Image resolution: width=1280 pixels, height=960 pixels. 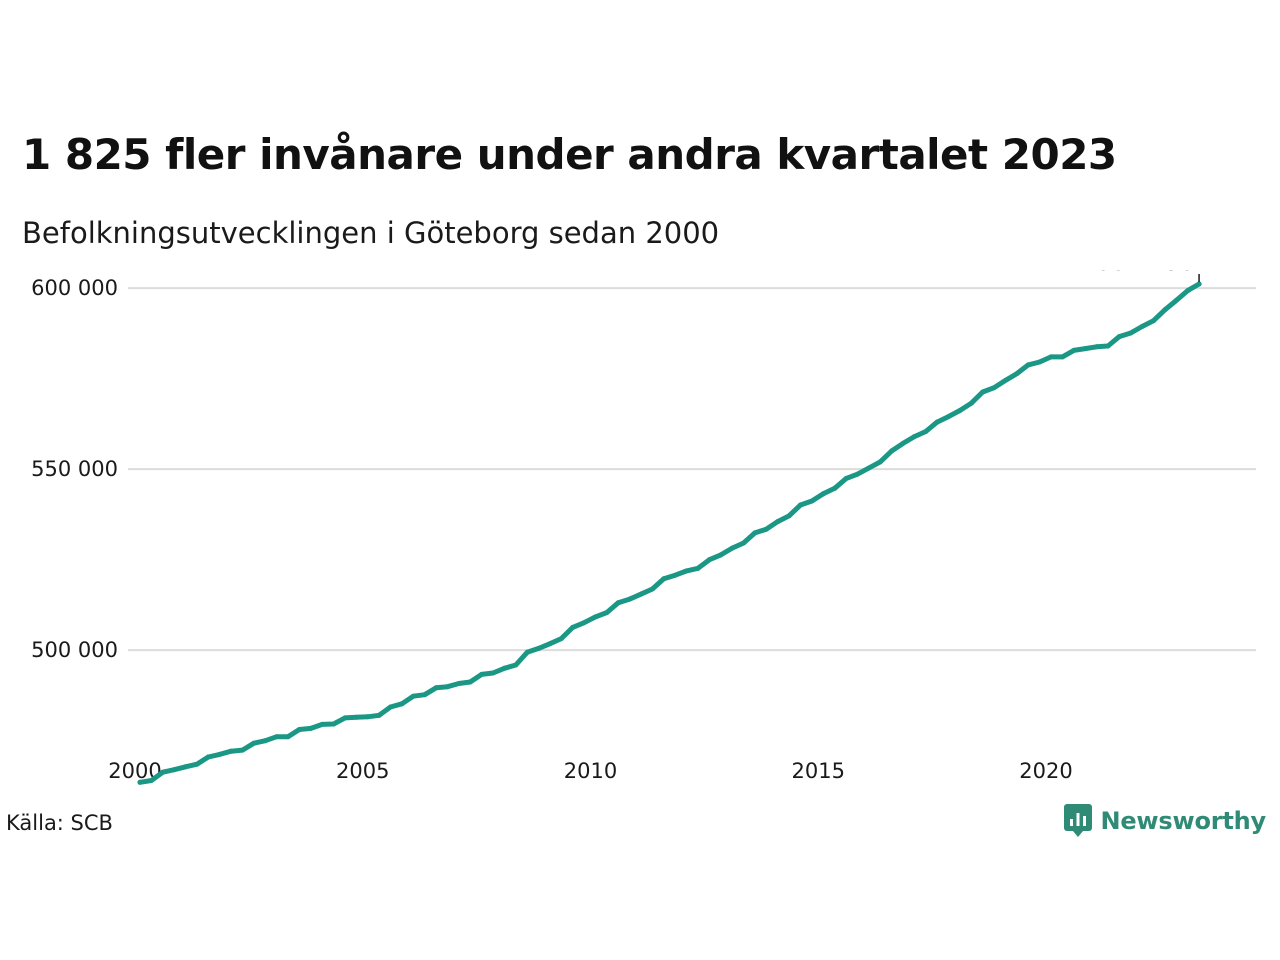 What do you see at coordinates (1183, 821) in the screenshot?
I see `brand-name: Newsworthy` at bounding box center [1183, 821].